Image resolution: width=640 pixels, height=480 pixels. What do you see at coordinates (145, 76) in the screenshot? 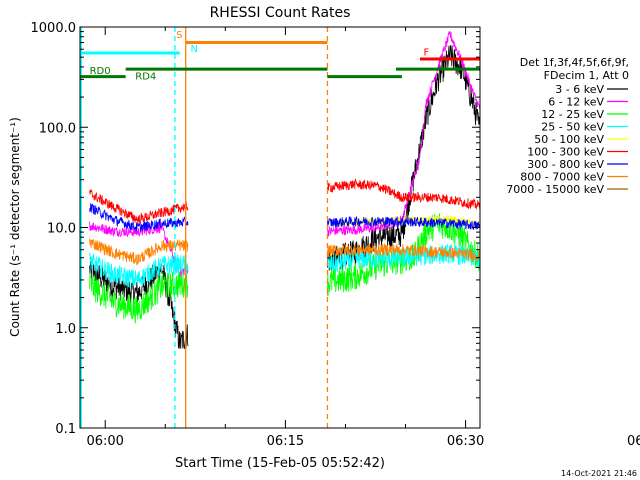
I see `annotation-label-rd4: RD4` at bounding box center [145, 76].